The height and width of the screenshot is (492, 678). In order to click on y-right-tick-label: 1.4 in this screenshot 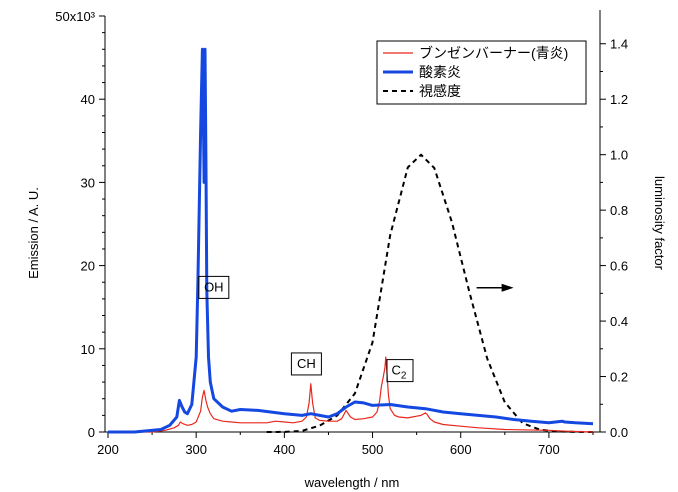, I will do `click(619, 44)`.